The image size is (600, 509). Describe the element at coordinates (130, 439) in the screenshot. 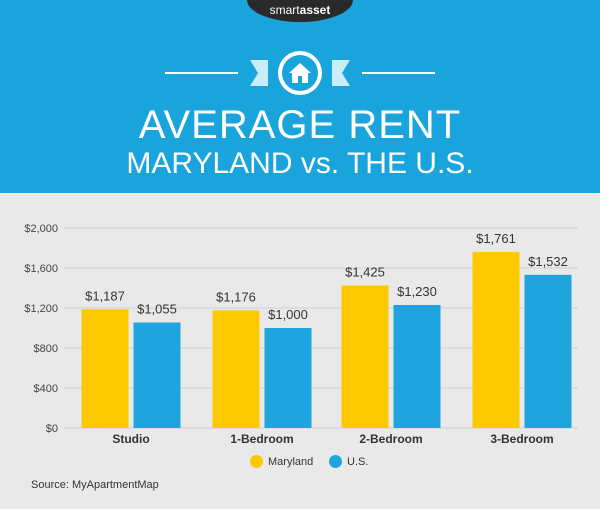

I see `x-tick-label: Studio` at that location.